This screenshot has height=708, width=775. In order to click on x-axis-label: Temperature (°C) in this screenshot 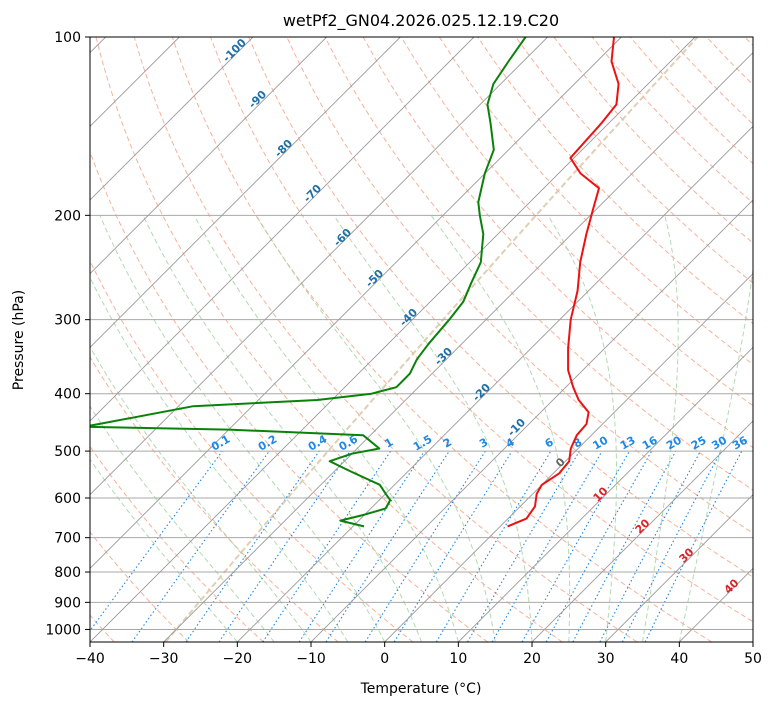, I will do `click(421, 689)`.